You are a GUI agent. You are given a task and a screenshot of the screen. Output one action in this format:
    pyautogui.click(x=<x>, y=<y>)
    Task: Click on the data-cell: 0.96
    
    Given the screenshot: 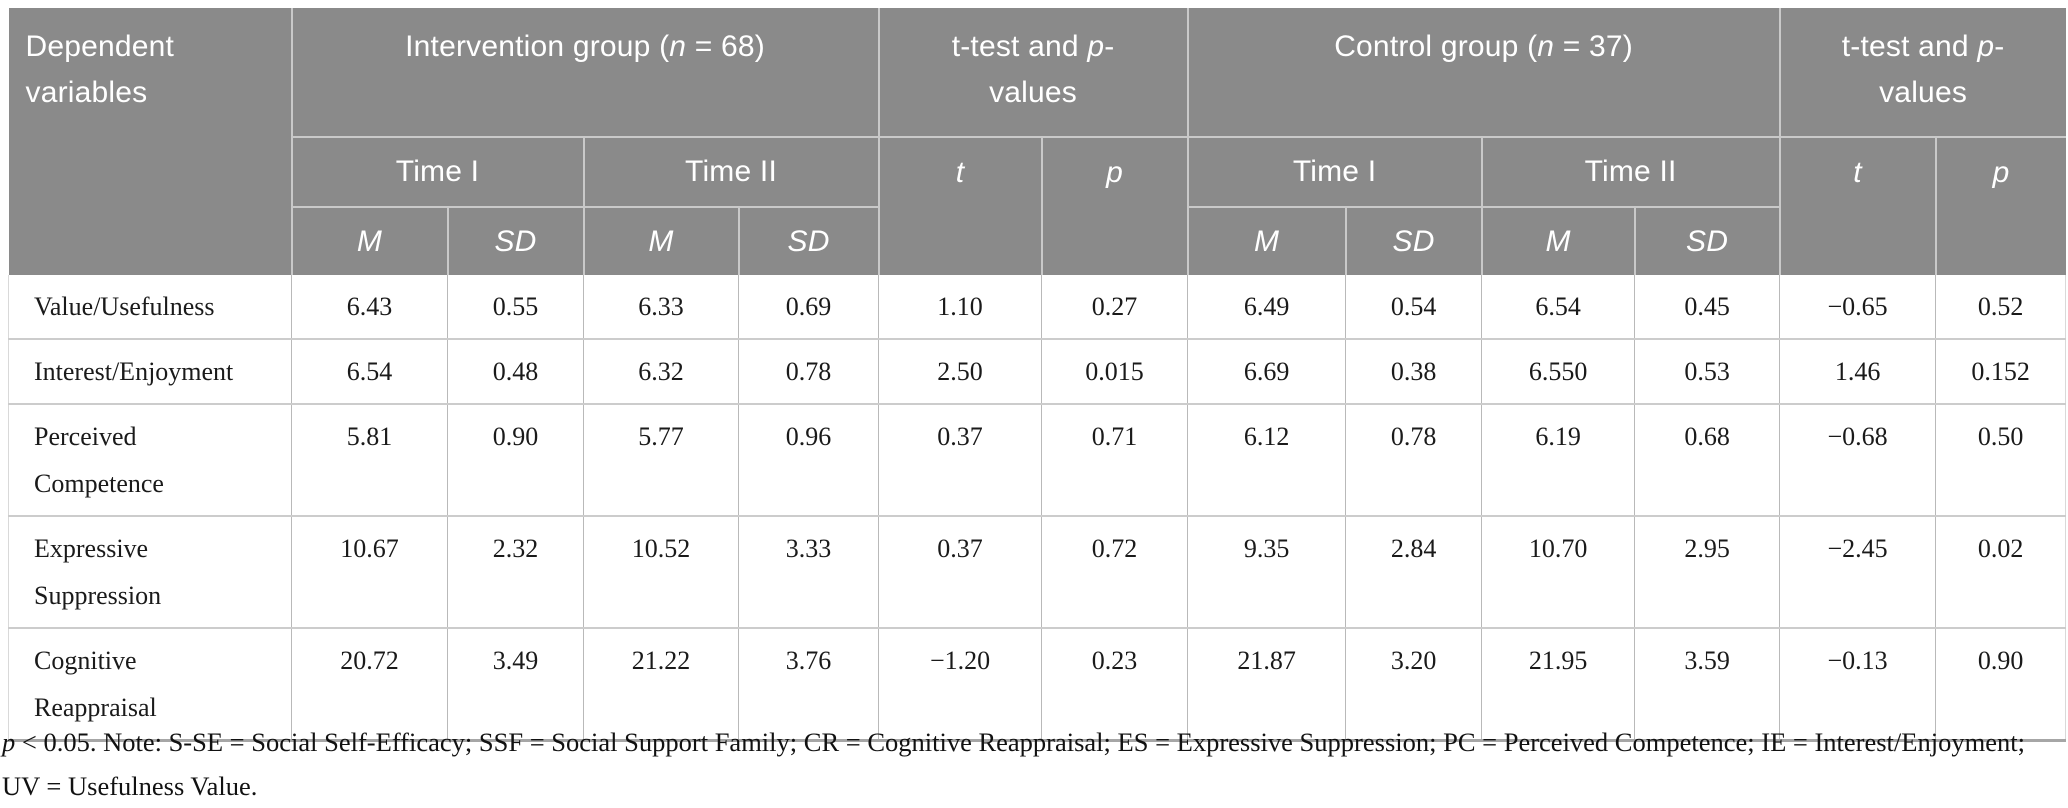 What is the action you would take?
    pyautogui.click(x=809, y=459)
    